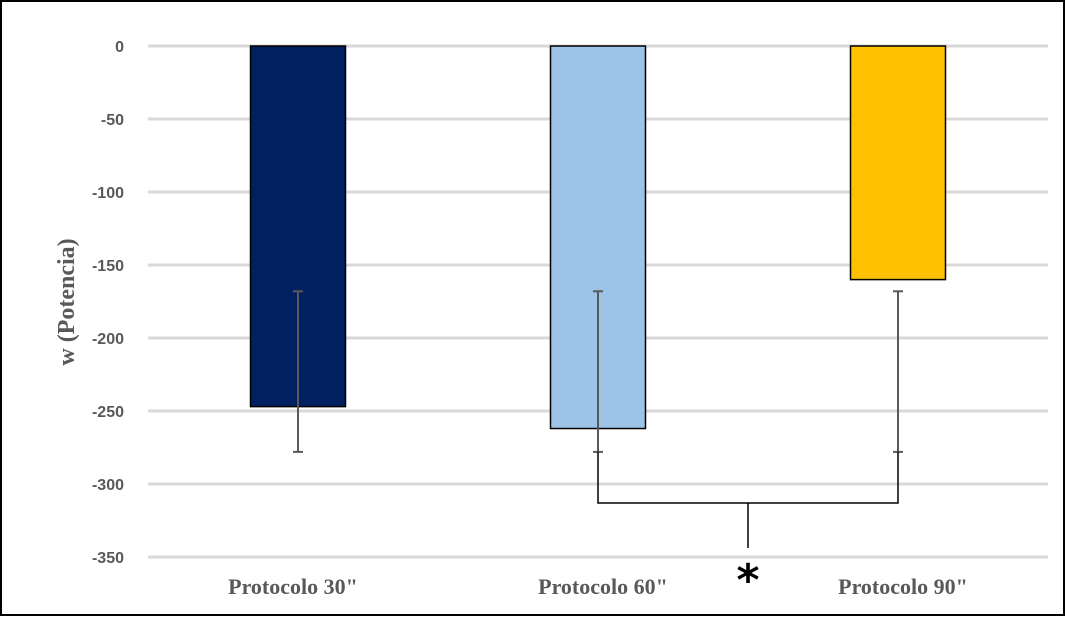 This screenshot has height=618, width=1065. What do you see at coordinates (108, 193) in the screenshot?
I see `y-tick-label: -100` at bounding box center [108, 193].